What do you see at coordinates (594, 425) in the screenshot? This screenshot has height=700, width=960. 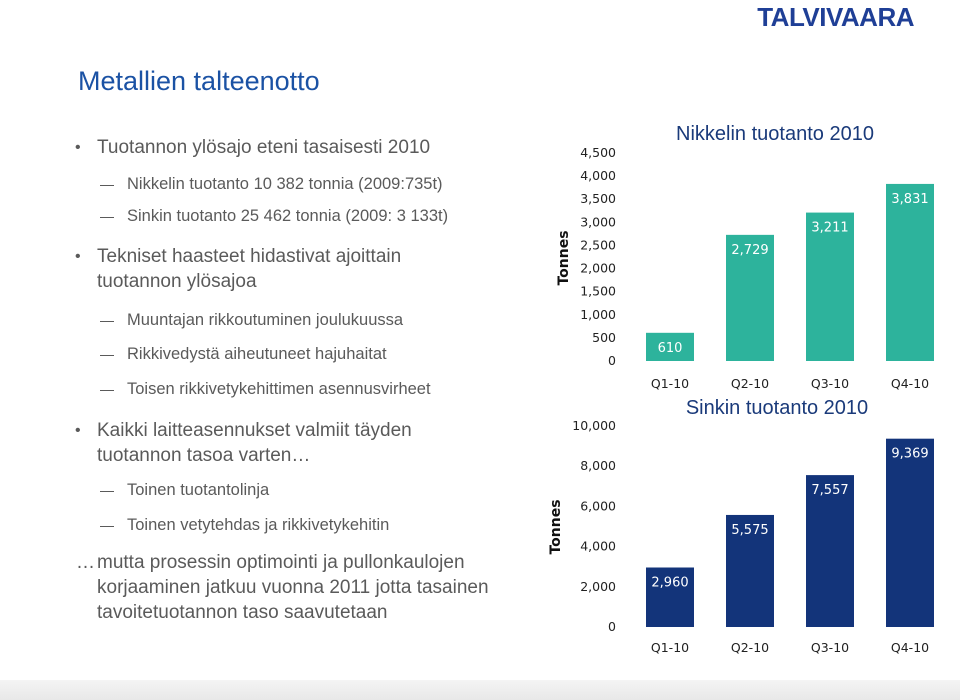 I see `y-tick-label: 10,000` at bounding box center [594, 425].